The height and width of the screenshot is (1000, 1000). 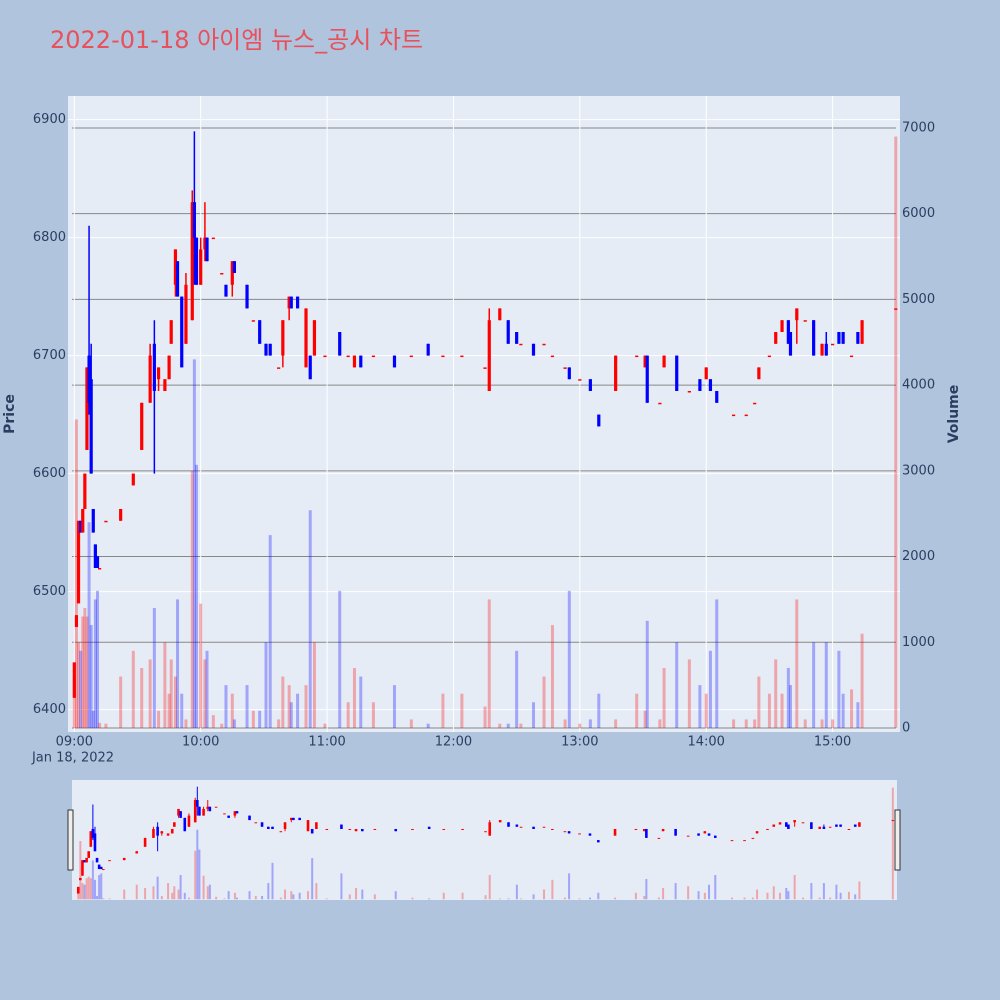 I want to click on y2-tick-label: 1000, so click(x=918, y=642).